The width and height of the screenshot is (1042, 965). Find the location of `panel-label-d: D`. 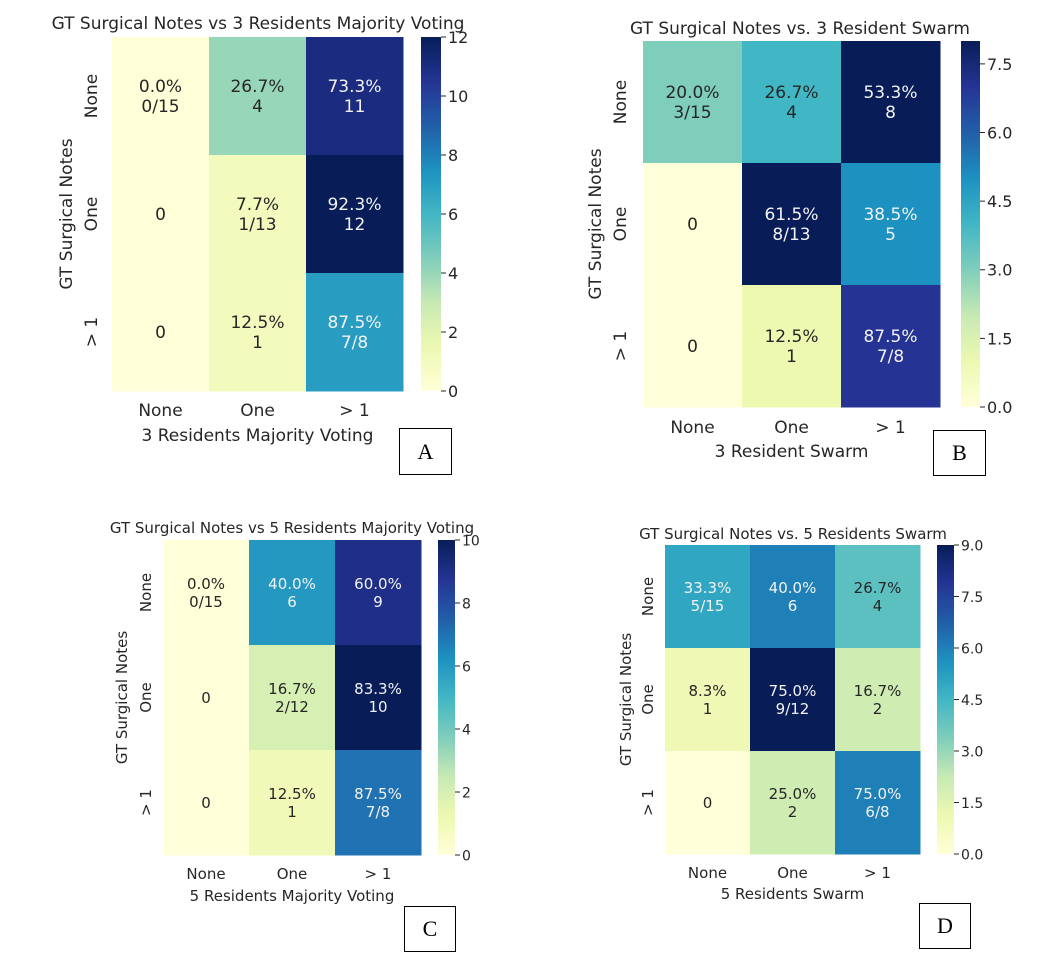

panel-label-d: D is located at coordinates (945, 926).